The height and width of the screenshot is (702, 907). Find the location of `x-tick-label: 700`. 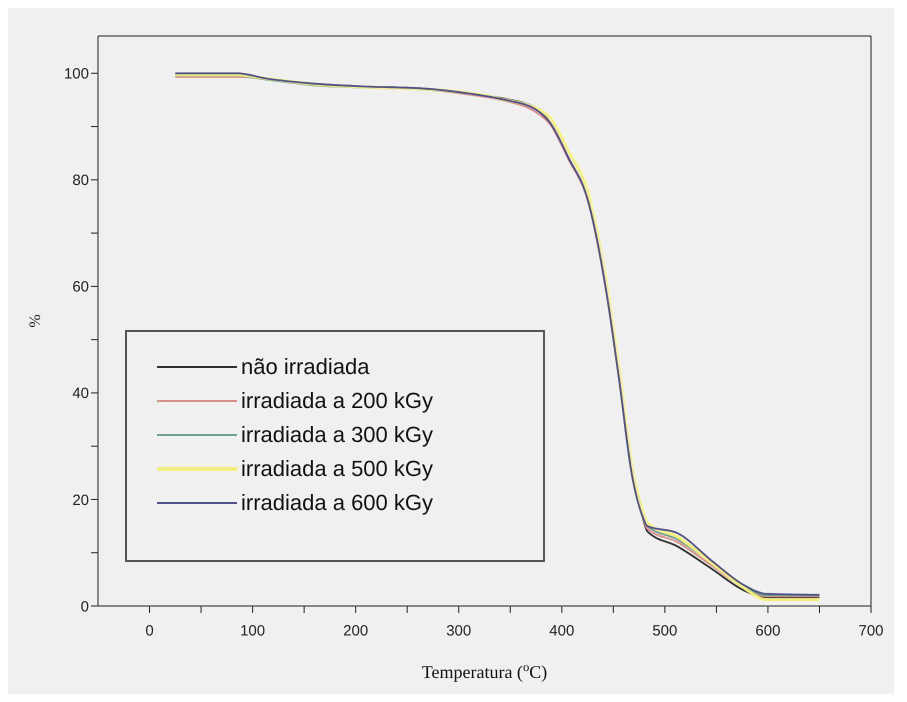

x-tick-label: 700 is located at coordinates (871, 631).